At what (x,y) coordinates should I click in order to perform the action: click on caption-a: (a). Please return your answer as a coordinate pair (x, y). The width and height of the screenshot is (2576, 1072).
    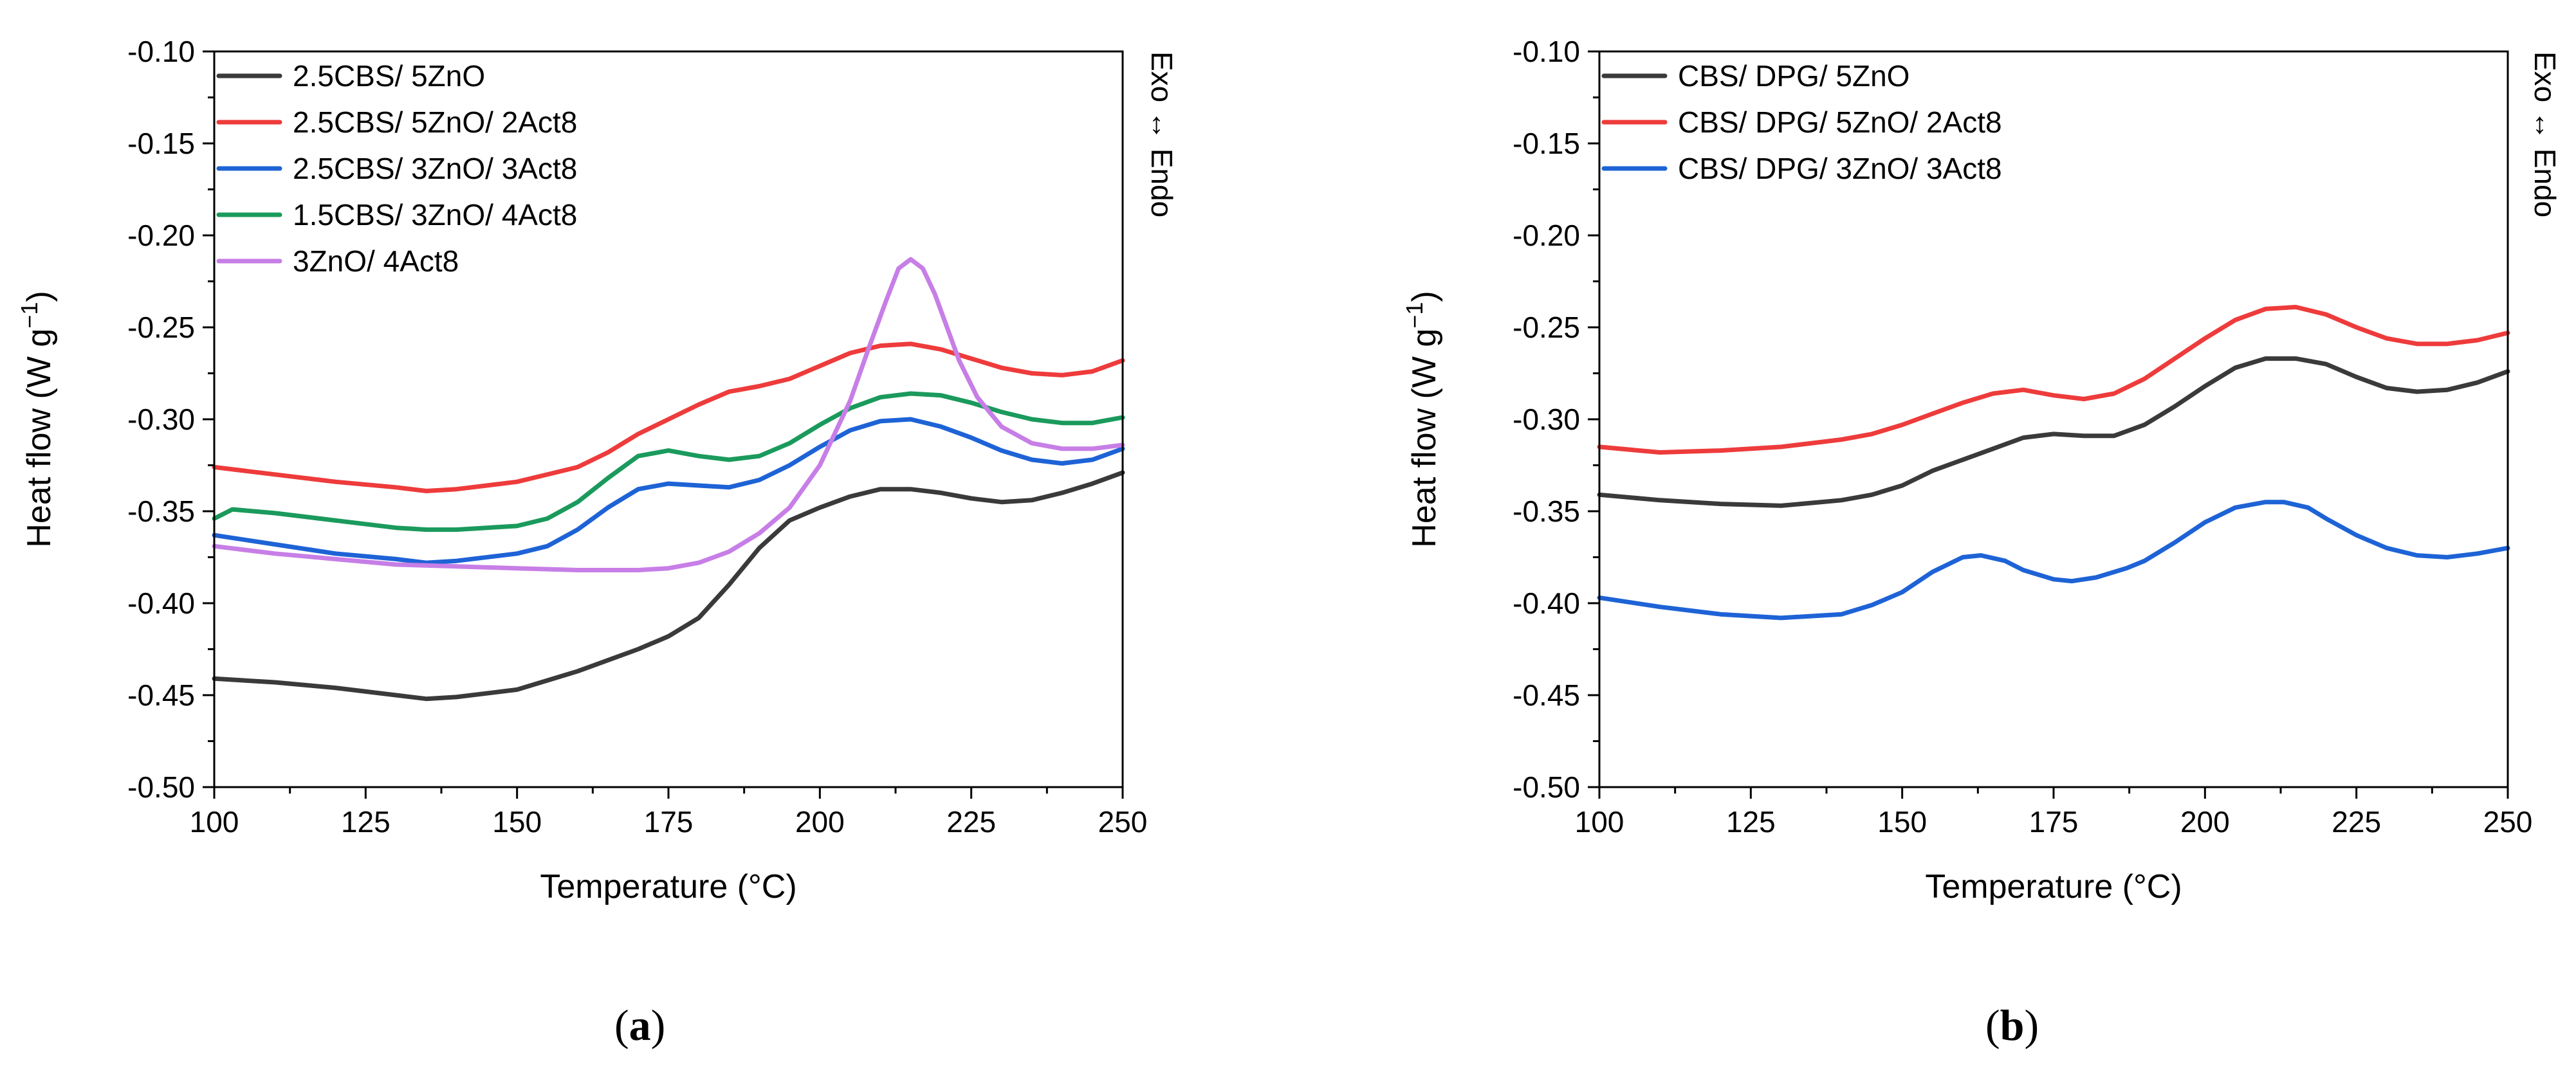
    Looking at the image, I should click on (640, 1025).